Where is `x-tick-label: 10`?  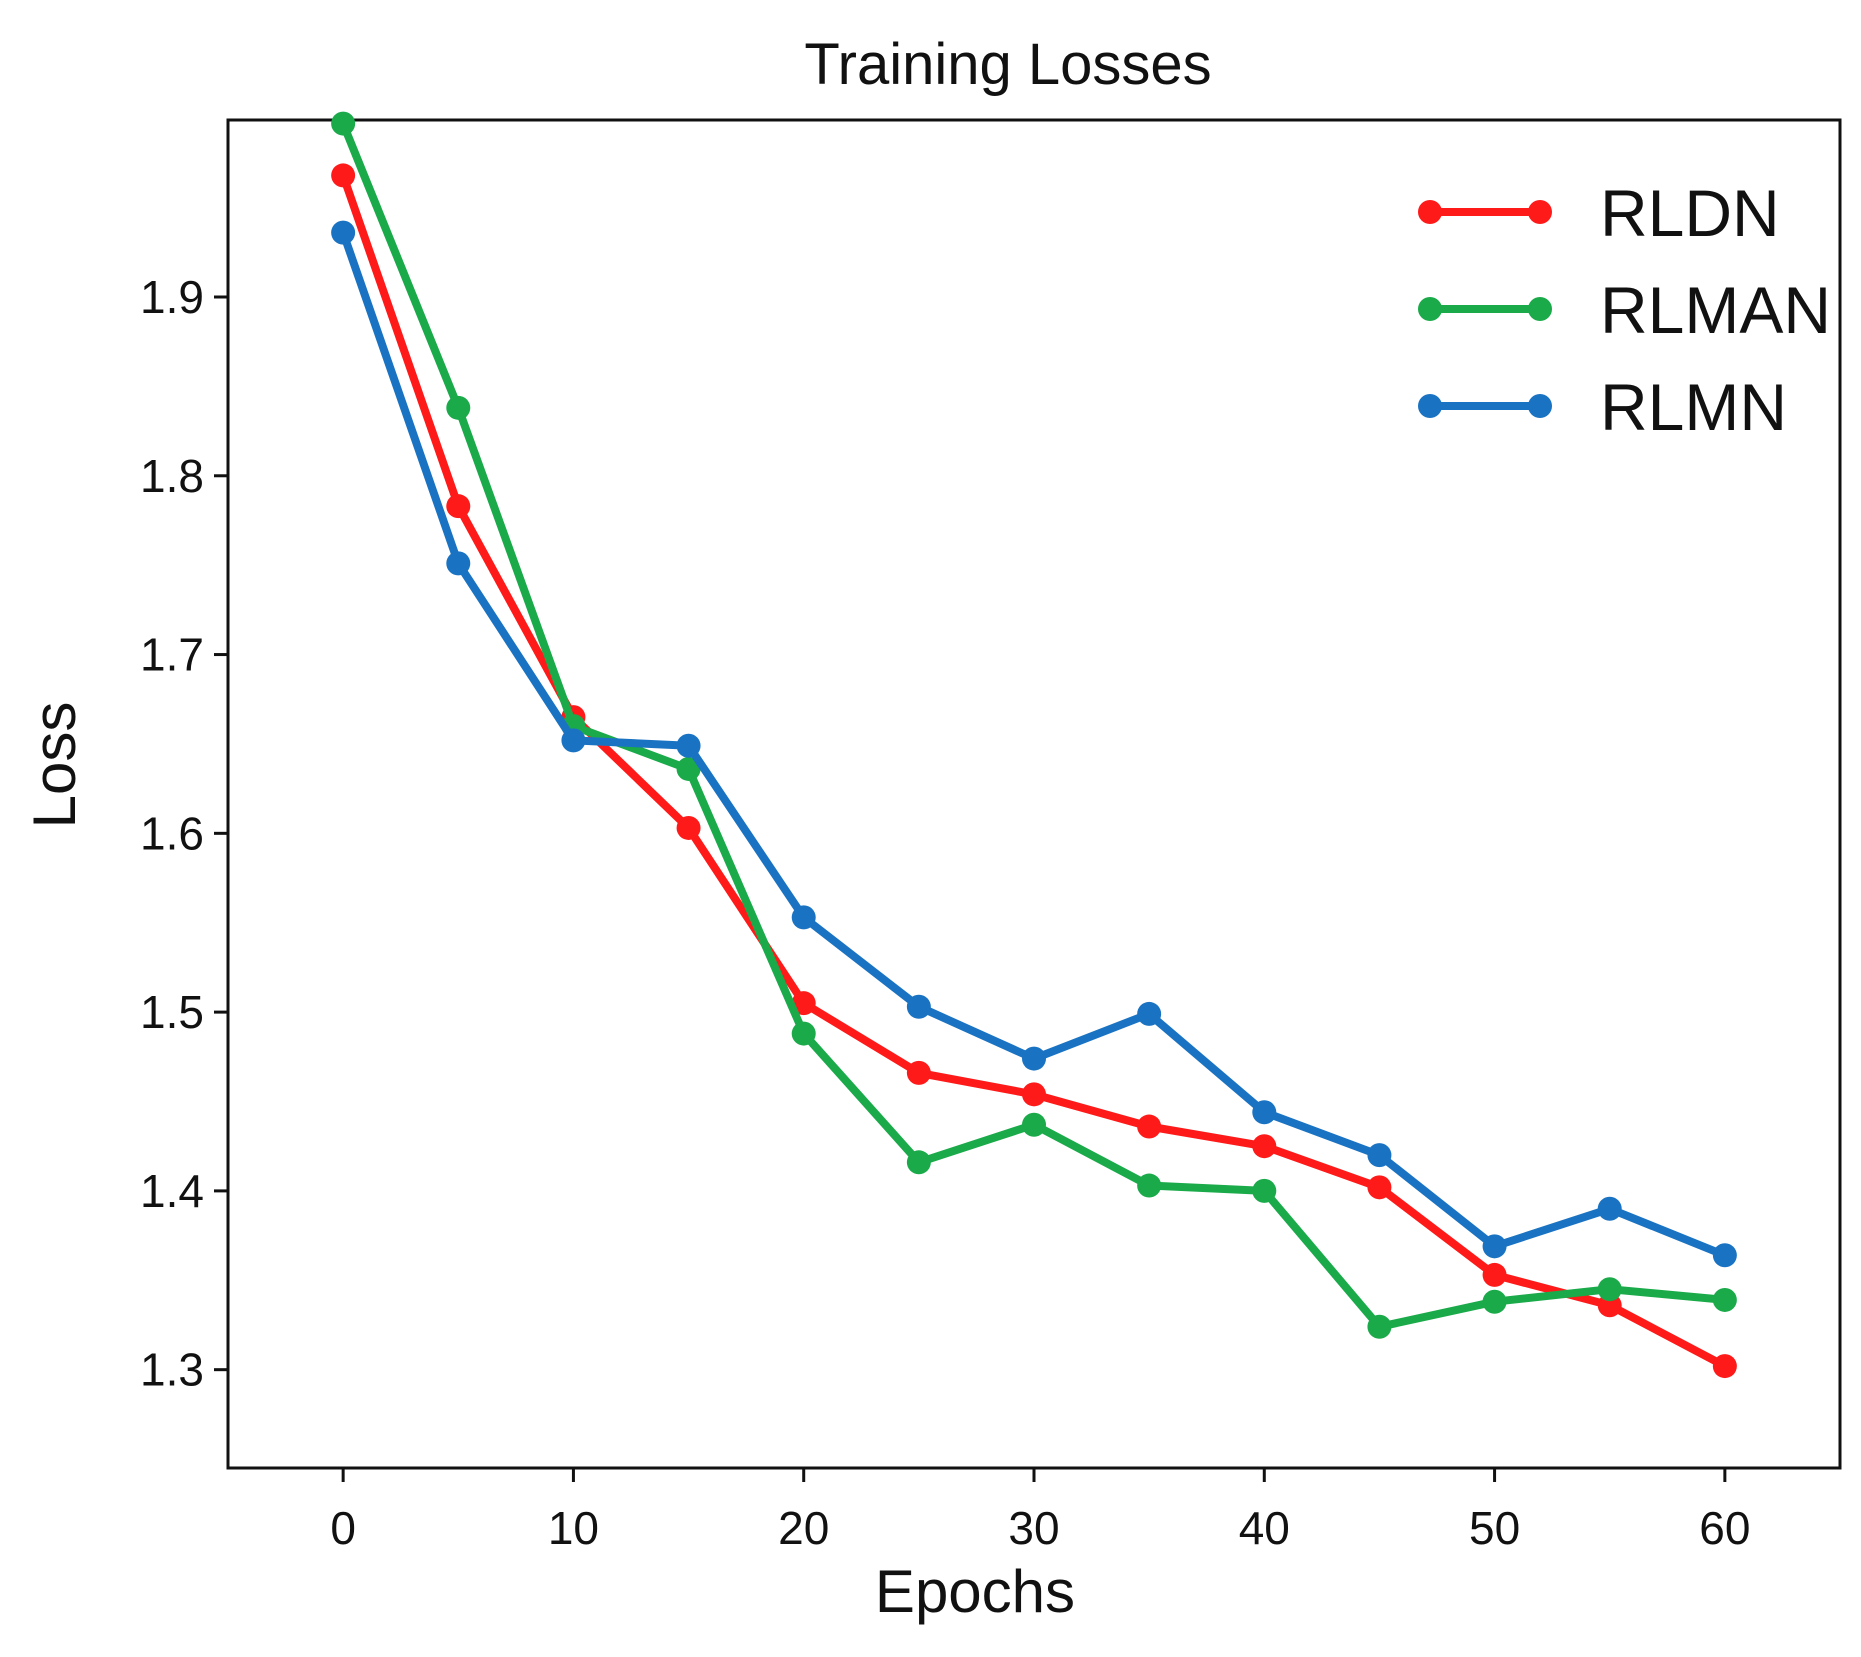 x-tick-label: 10 is located at coordinates (573, 1528).